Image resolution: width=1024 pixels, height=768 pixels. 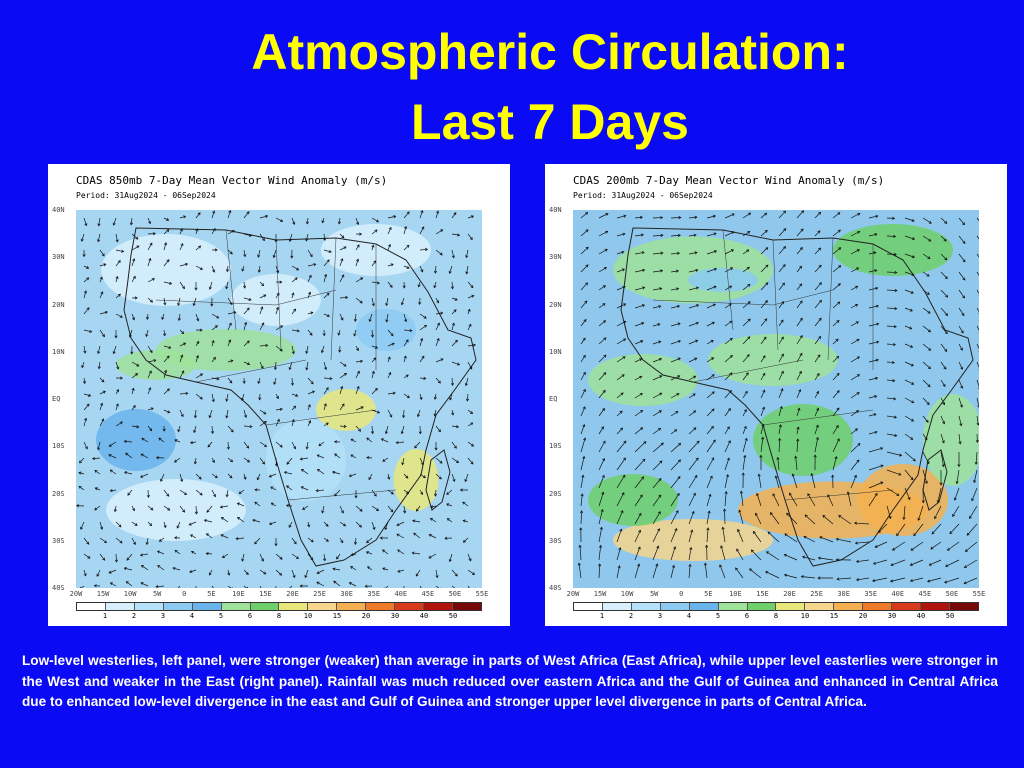 I want to click on lon-tick-label: 20E, so click(x=292, y=594).